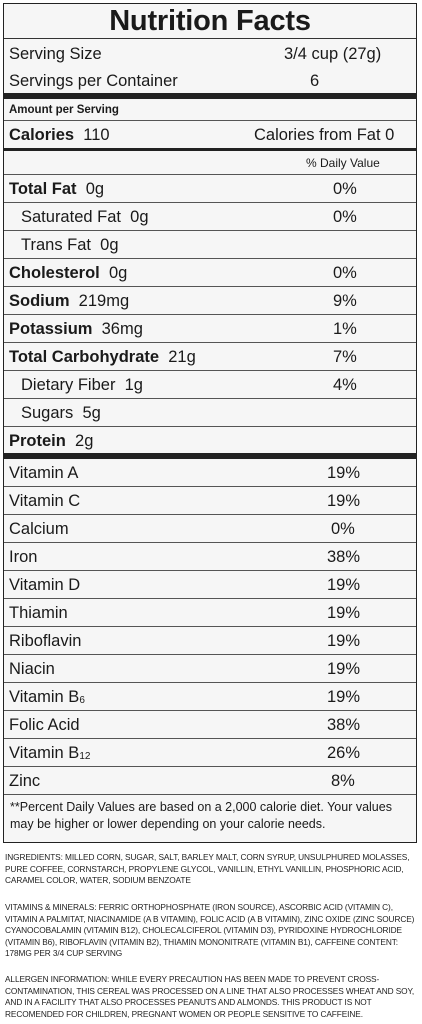 Image resolution: width=422 pixels, height=1024 pixels. What do you see at coordinates (68, 385) in the screenshot?
I see `nutrient-name: Dietary Fiber` at bounding box center [68, 385].